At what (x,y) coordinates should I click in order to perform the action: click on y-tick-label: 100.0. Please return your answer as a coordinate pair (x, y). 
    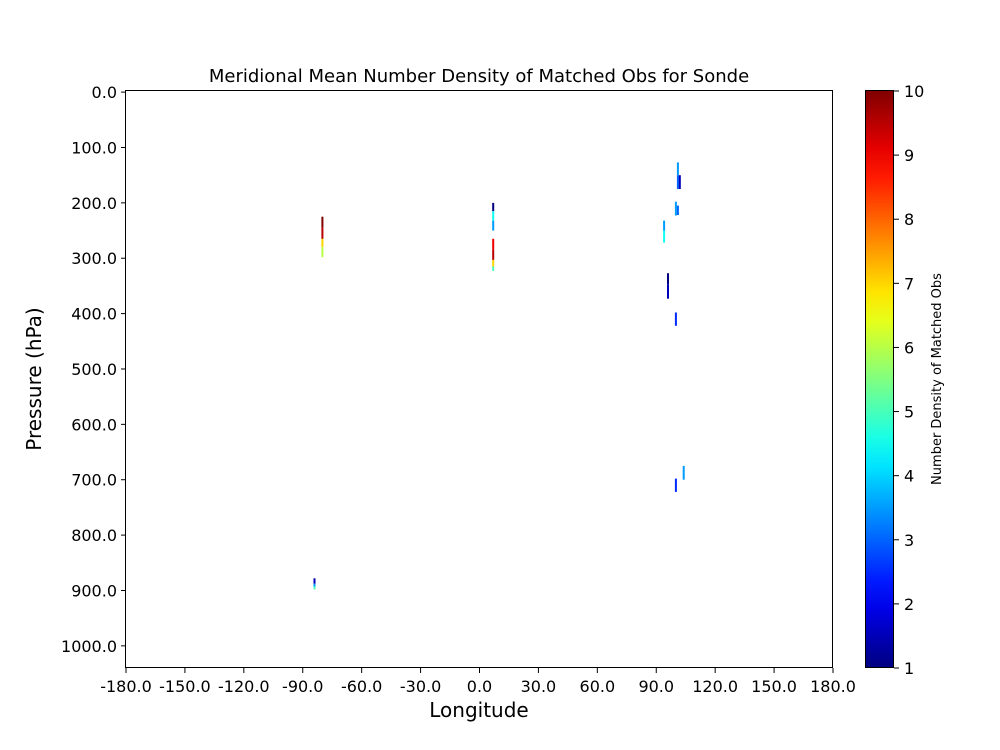
    Looking at the image, I should click on (94, 147).